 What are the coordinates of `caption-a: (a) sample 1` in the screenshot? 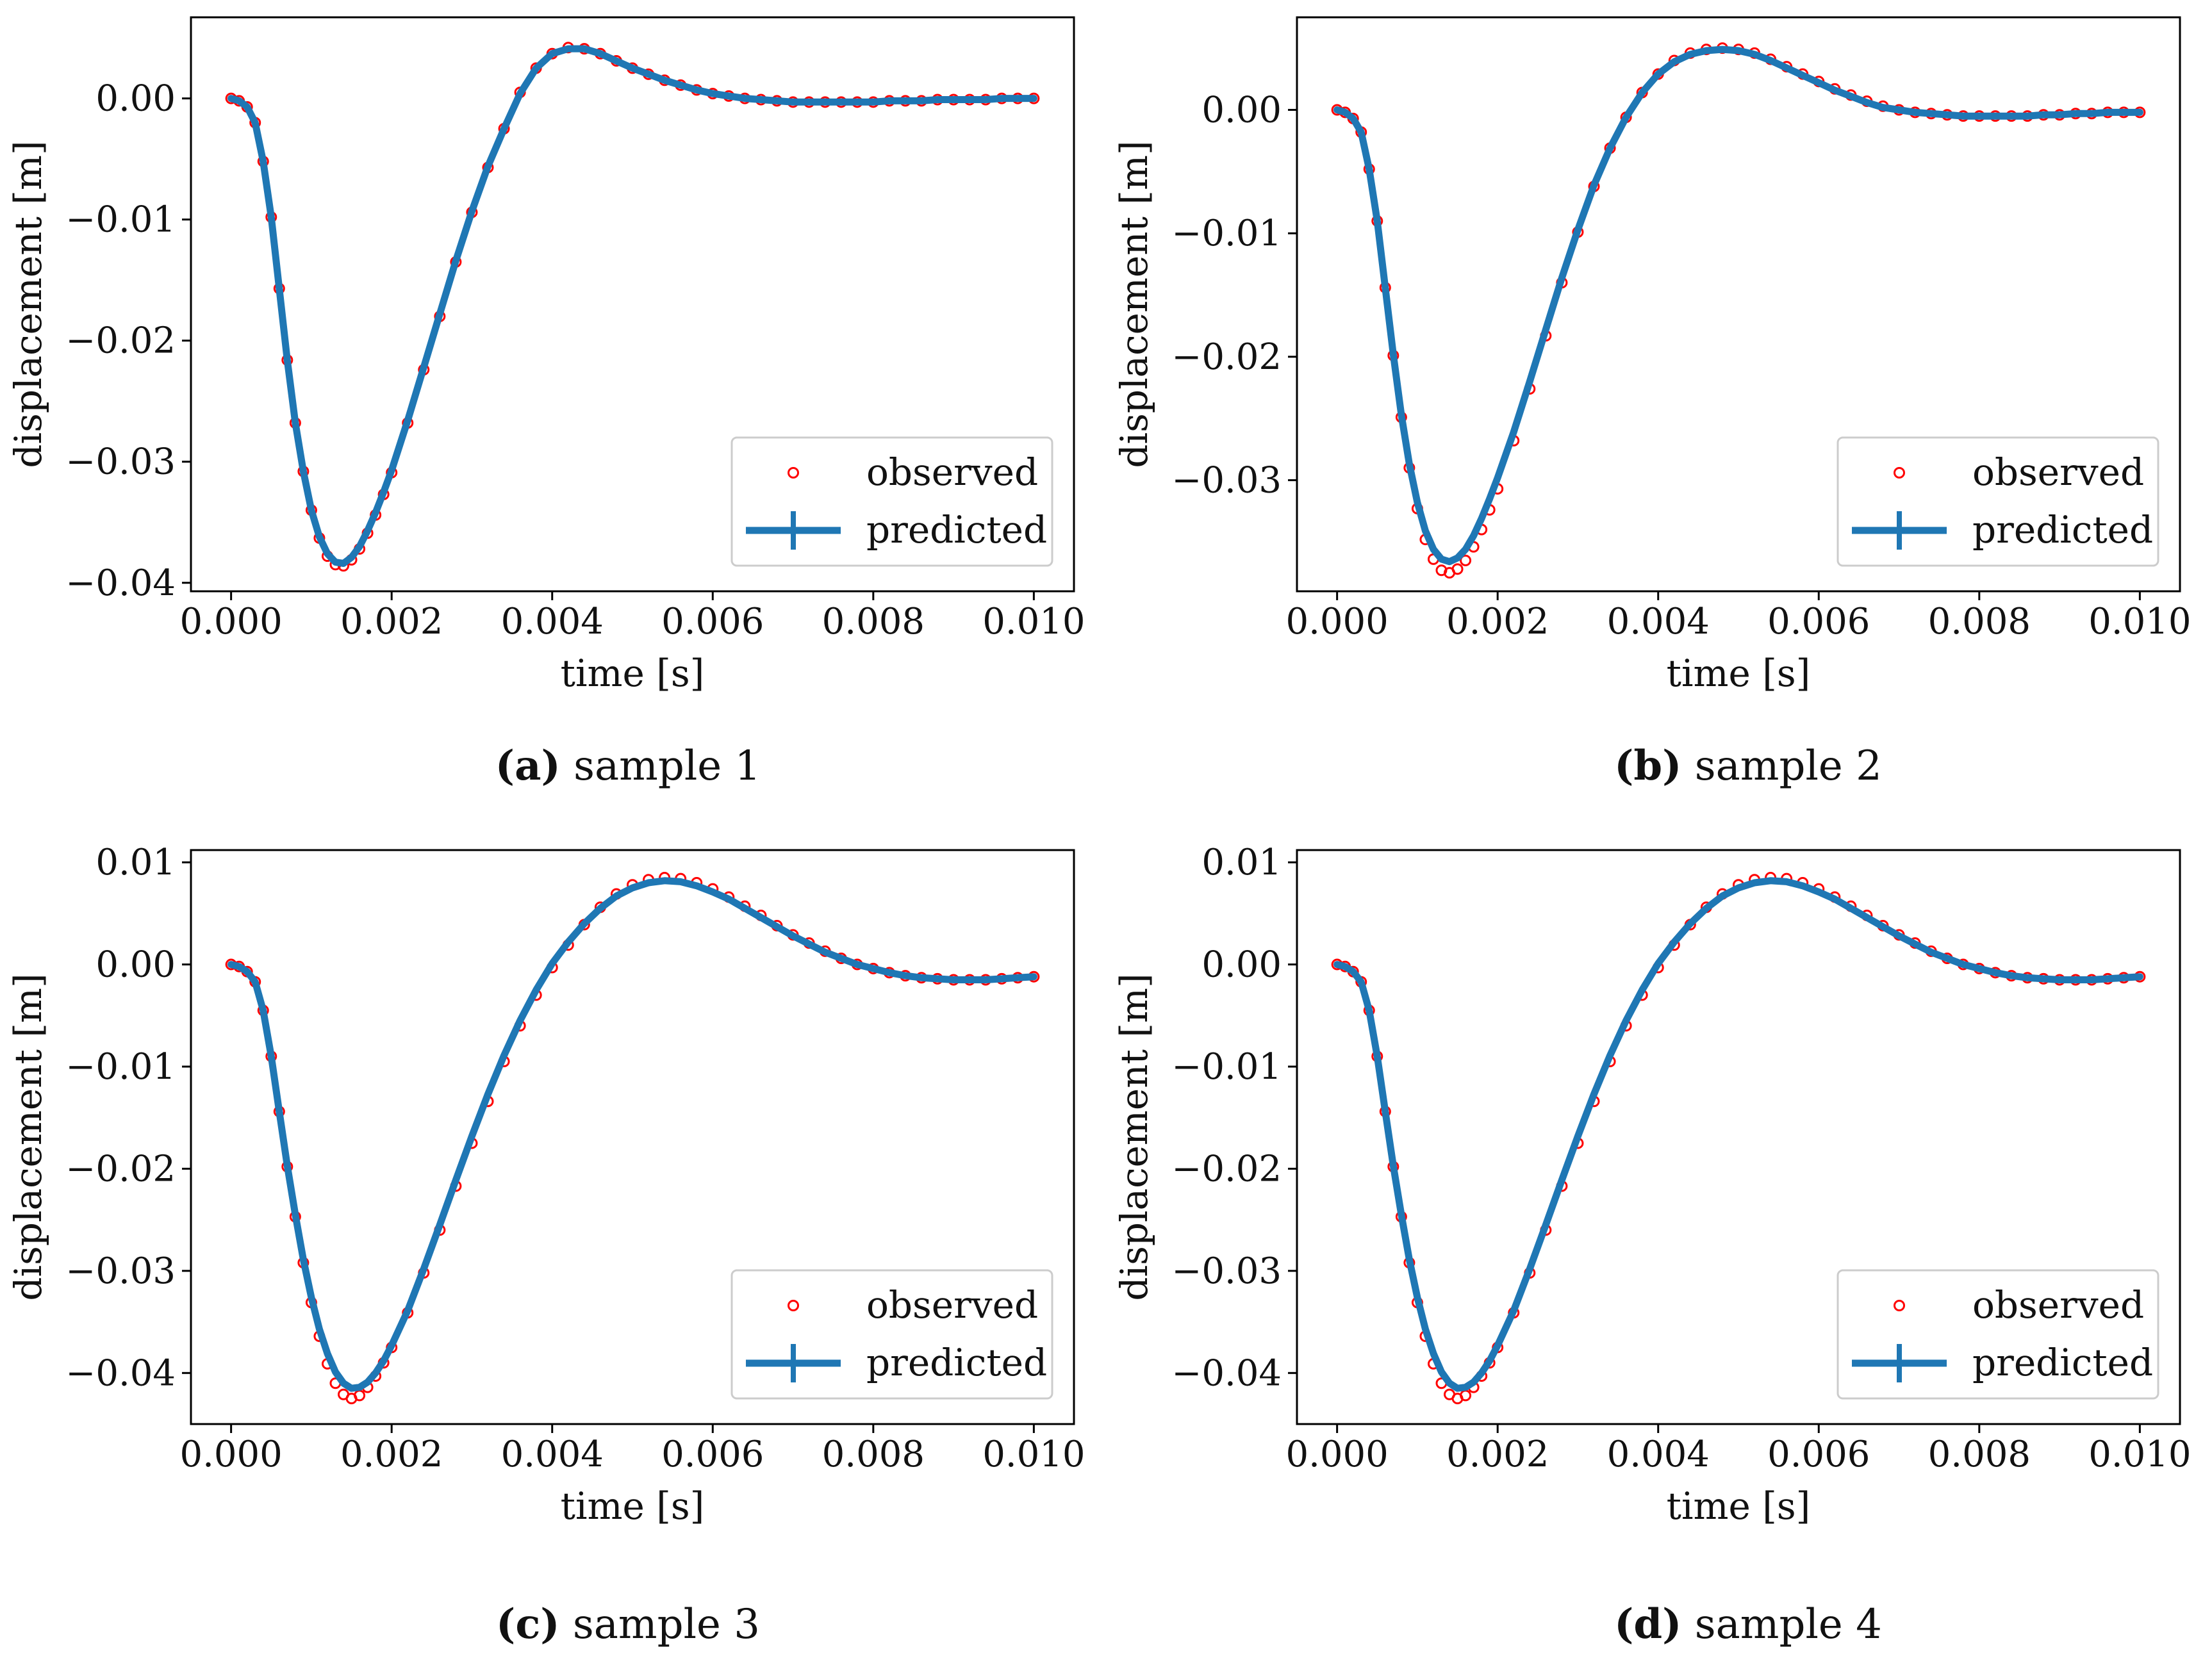 It's located at (628, 766).